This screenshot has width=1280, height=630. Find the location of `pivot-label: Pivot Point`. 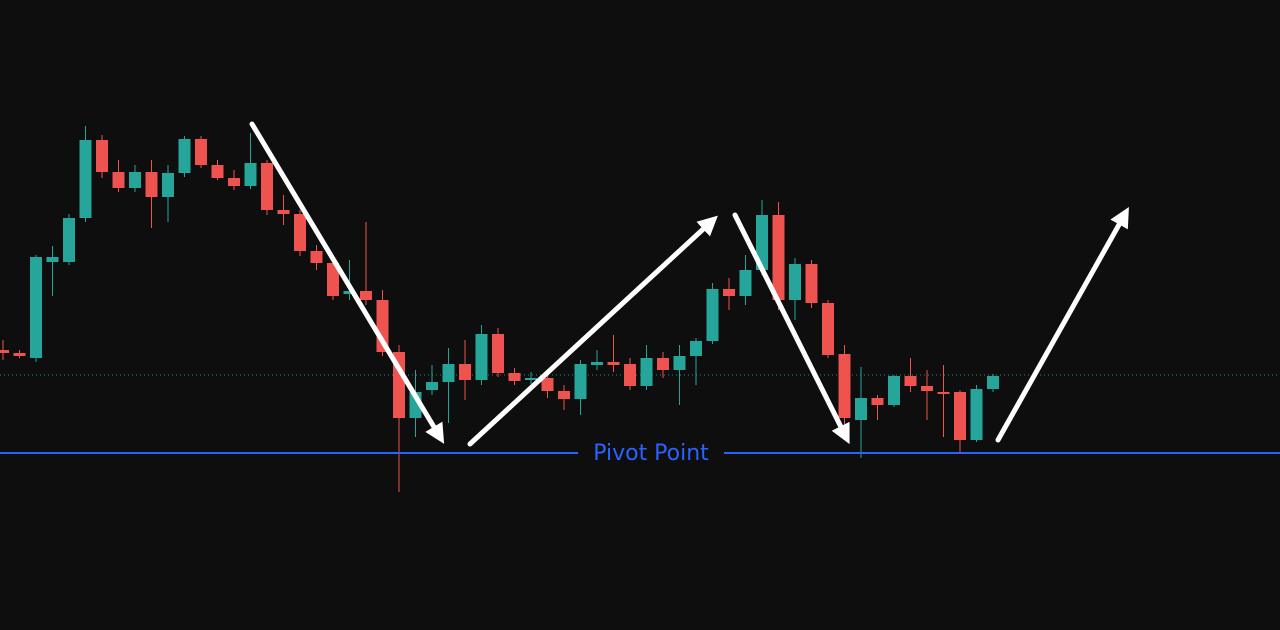

pivot-label: Pivot Point is located at coordinates (651, 453).